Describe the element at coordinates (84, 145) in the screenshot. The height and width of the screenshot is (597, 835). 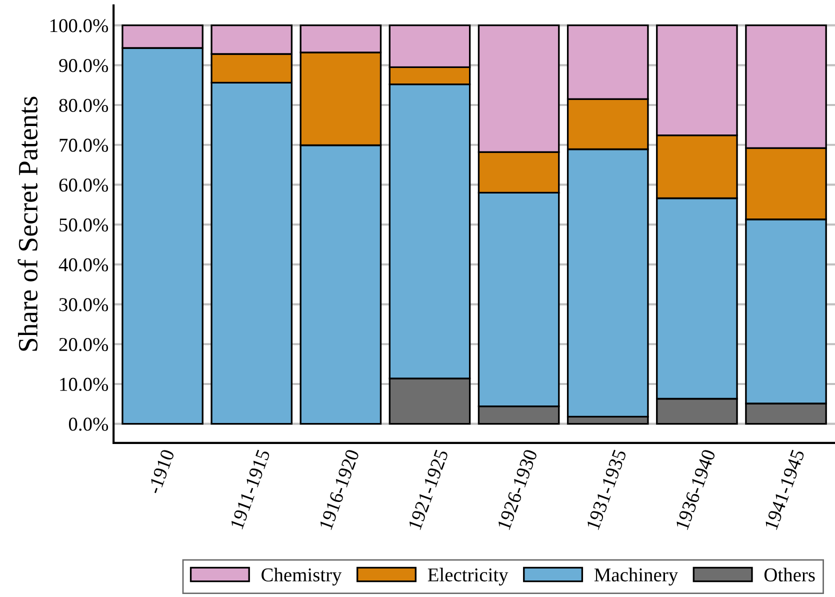
I see `y-tick-label: 70.0%` at that location.